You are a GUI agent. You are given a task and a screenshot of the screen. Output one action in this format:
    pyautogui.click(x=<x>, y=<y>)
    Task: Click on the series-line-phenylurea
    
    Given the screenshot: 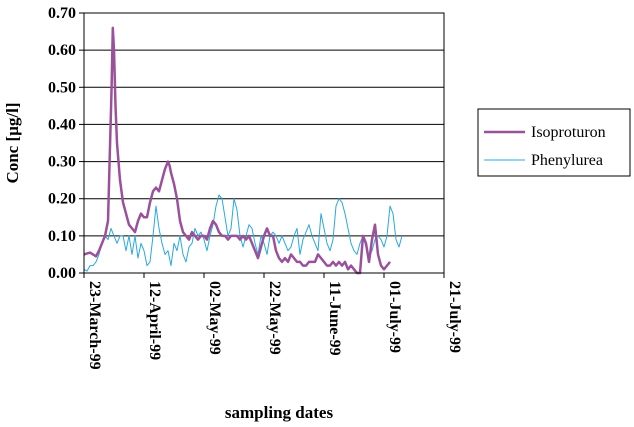 What is the action you would take?
    pyautogui.click(x=243, y=233)
    